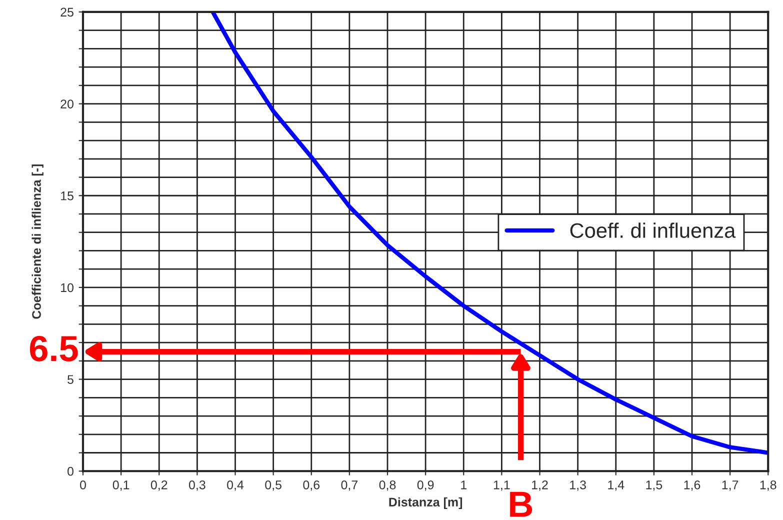 Image resolution: width=783 pixels, height=520 pixels. What do you see at coordinates (540, 485) in the screenshot?
I see `x-tick-label: 1,2` at bounding box center [540, 485].